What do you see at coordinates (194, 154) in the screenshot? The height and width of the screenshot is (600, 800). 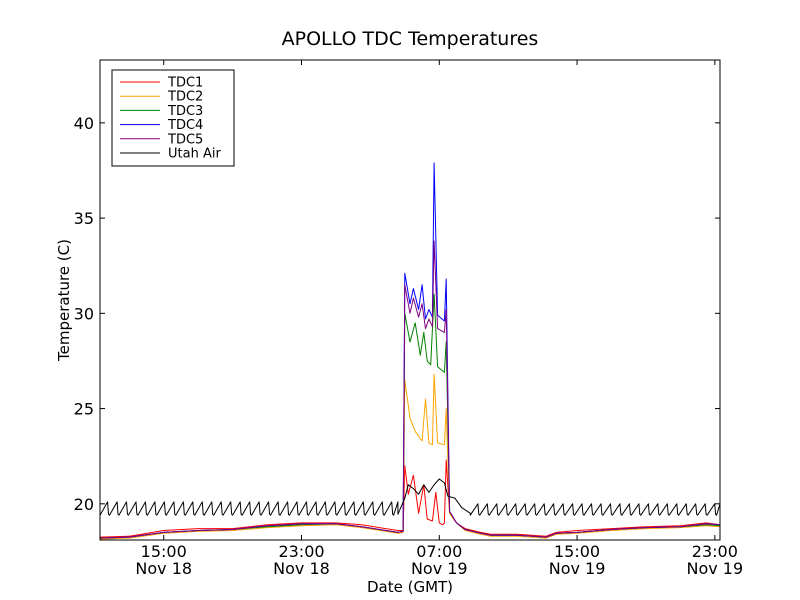 I see `legend-label: Utah Air` at bounding box center [194, 154].